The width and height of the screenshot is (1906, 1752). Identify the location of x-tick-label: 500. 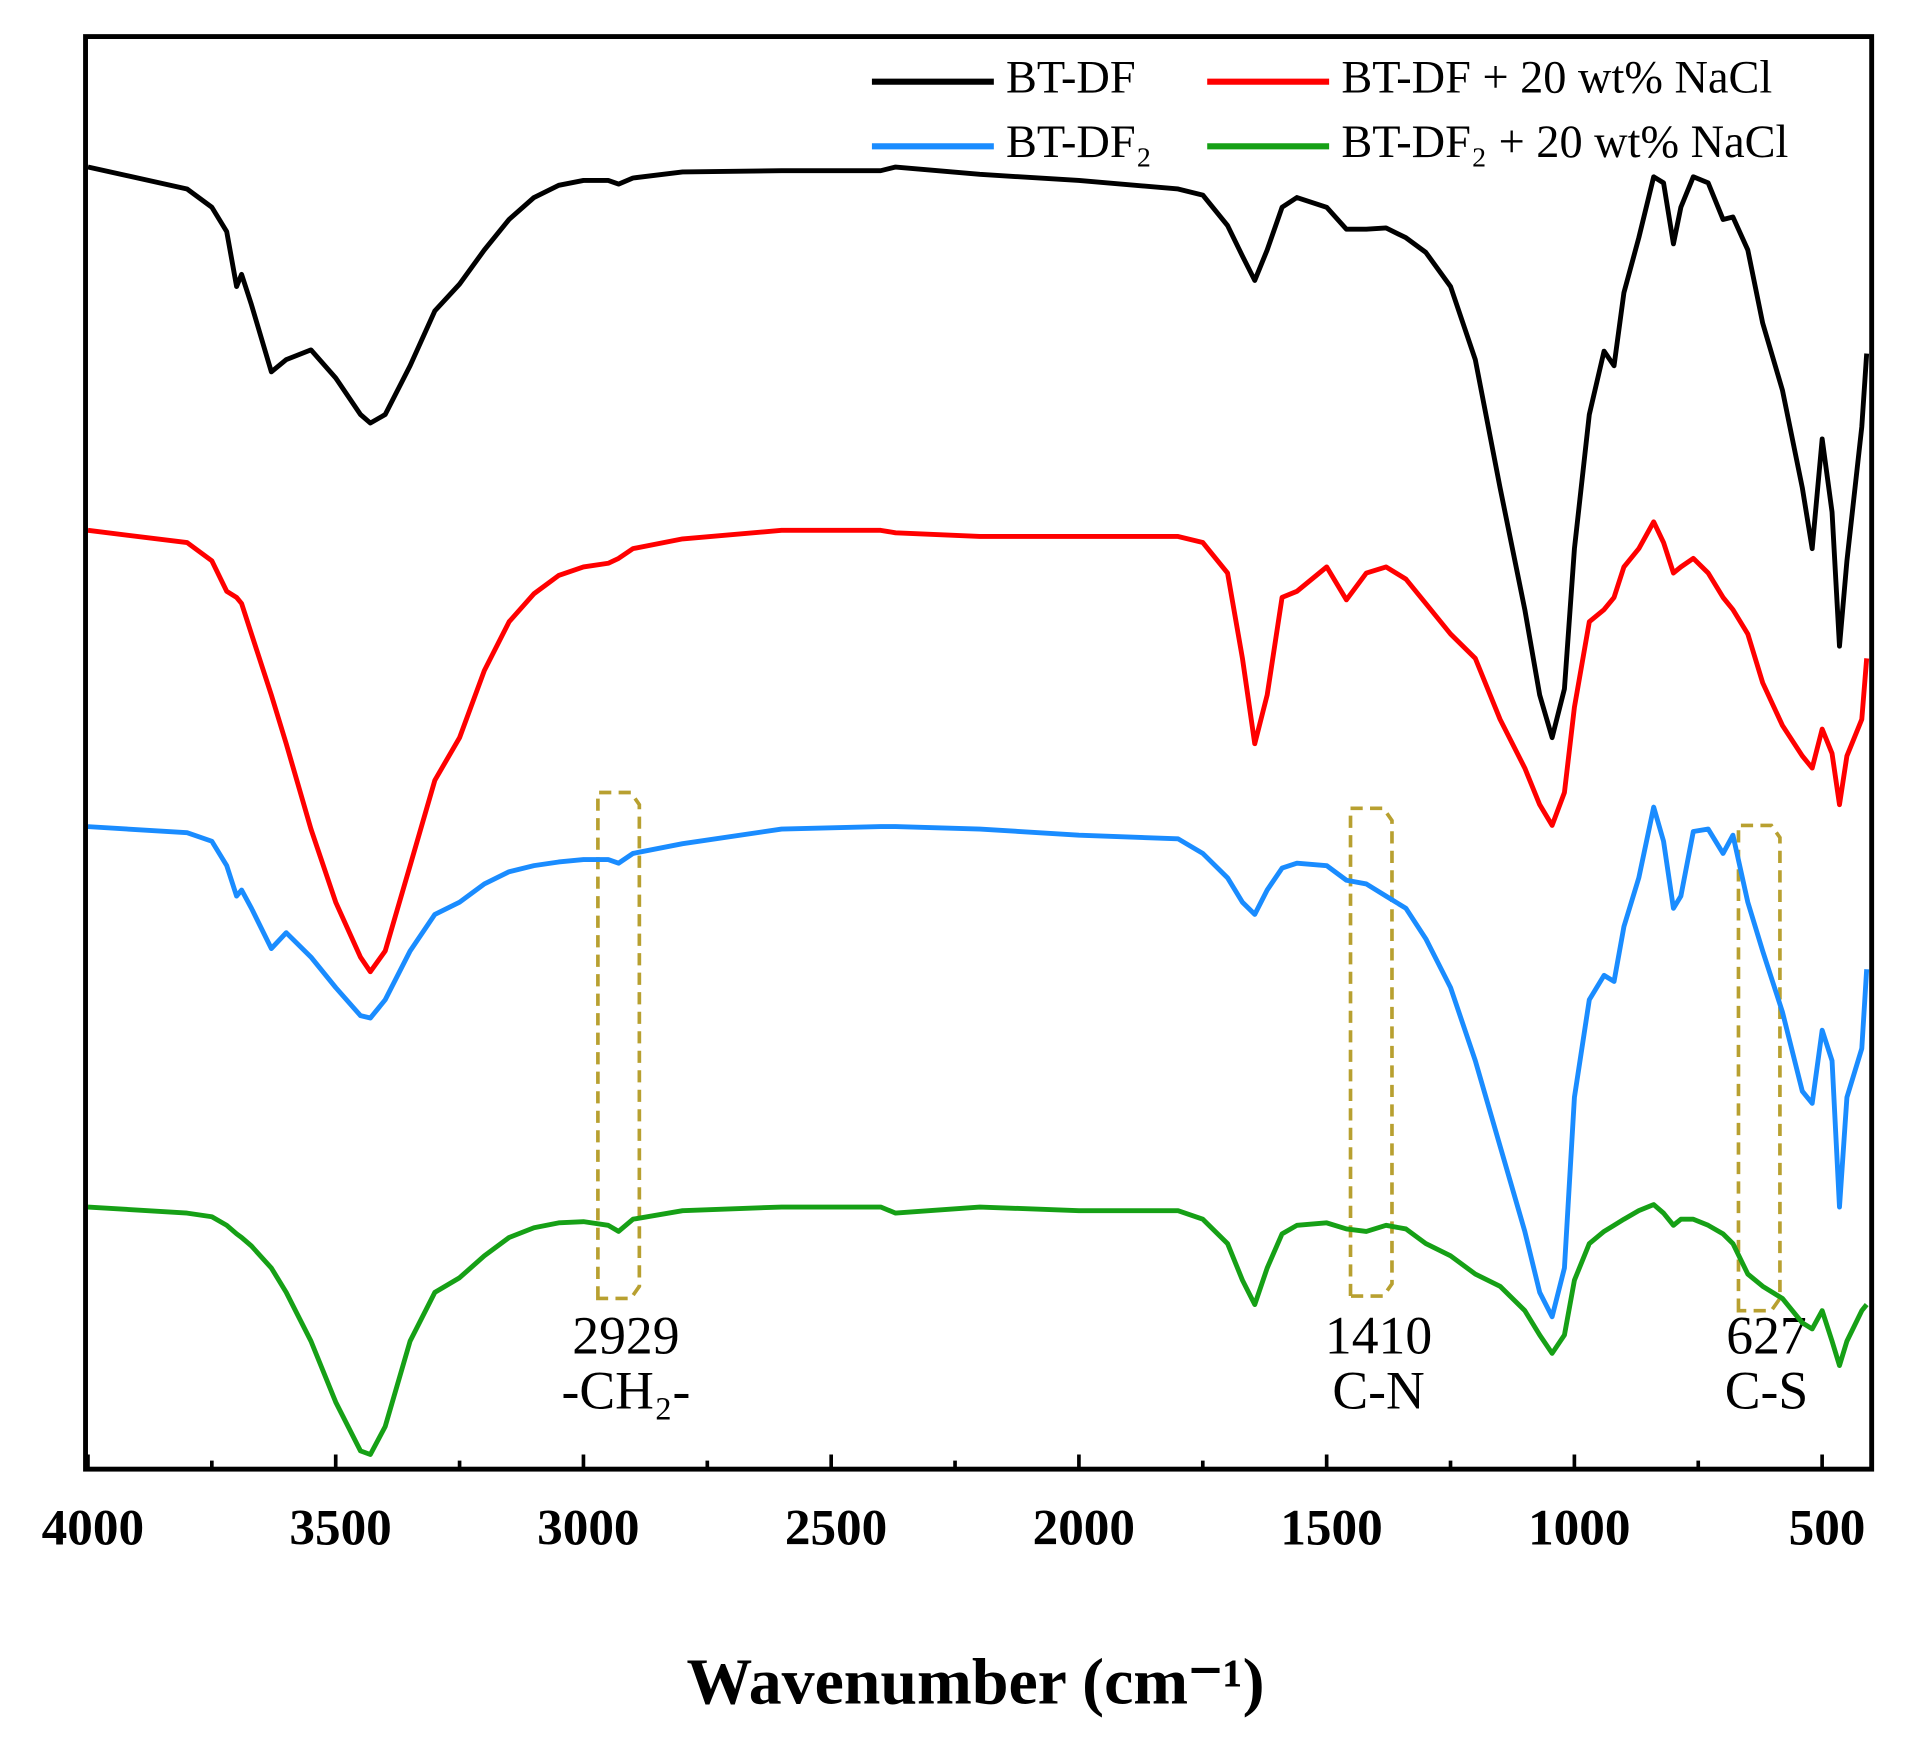
(1827, 1527).